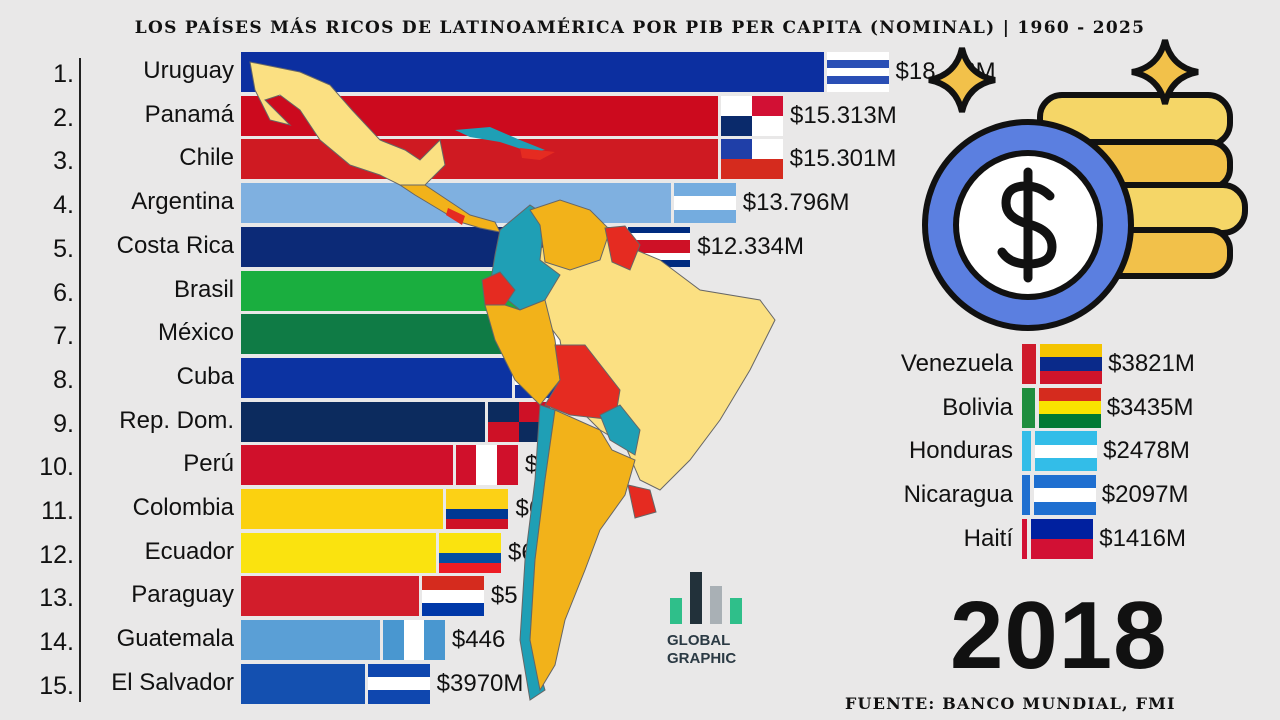 Image resolution: width=1280 pixels, height=720 pixels. What do you see at coordinates (182, 595) in the screenshot?
I see `category-label: Paraguay` at bounding box center [182, 595].